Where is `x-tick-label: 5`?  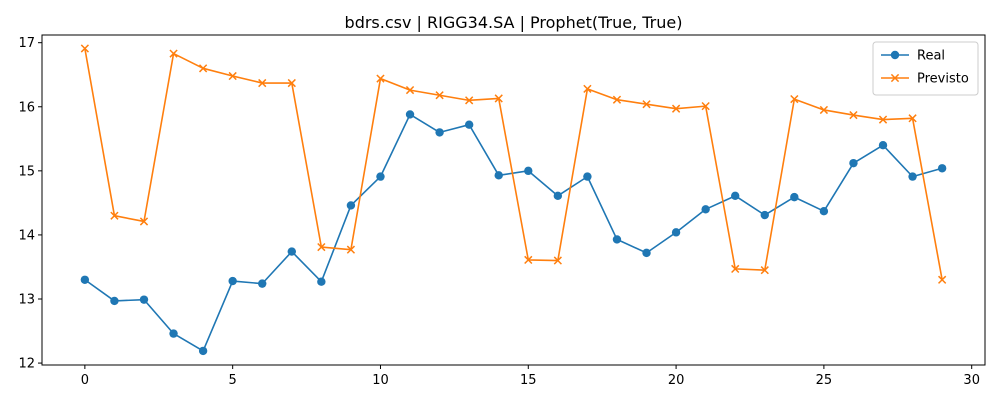
x-tick-label: 5 is located at coordinates (233, 380).